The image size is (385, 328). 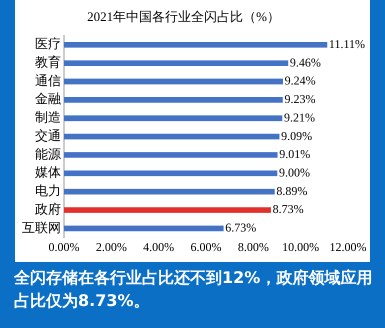 What do you see at coordinates (299, 117) in the screenshot?
I see `data-label: 9.21%` at bounding box center [299, 117].